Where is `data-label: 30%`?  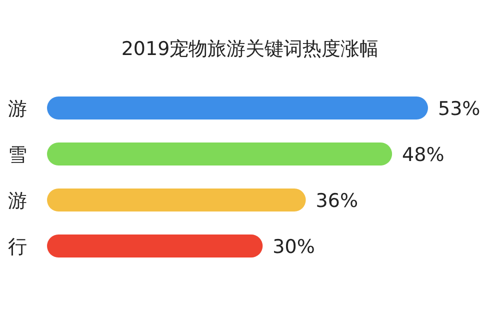
data-label: 30% is located at coordinates (293, 247).